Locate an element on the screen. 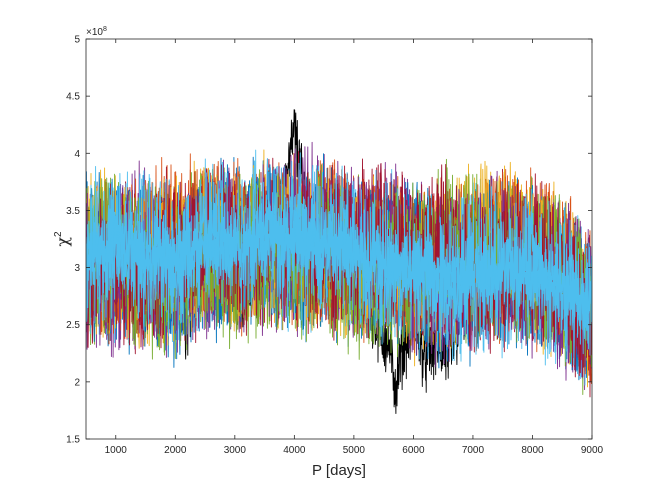 This screenshot has height=493, width=656. y-tick-label: 4.5 is located at coordinates (73, 97).